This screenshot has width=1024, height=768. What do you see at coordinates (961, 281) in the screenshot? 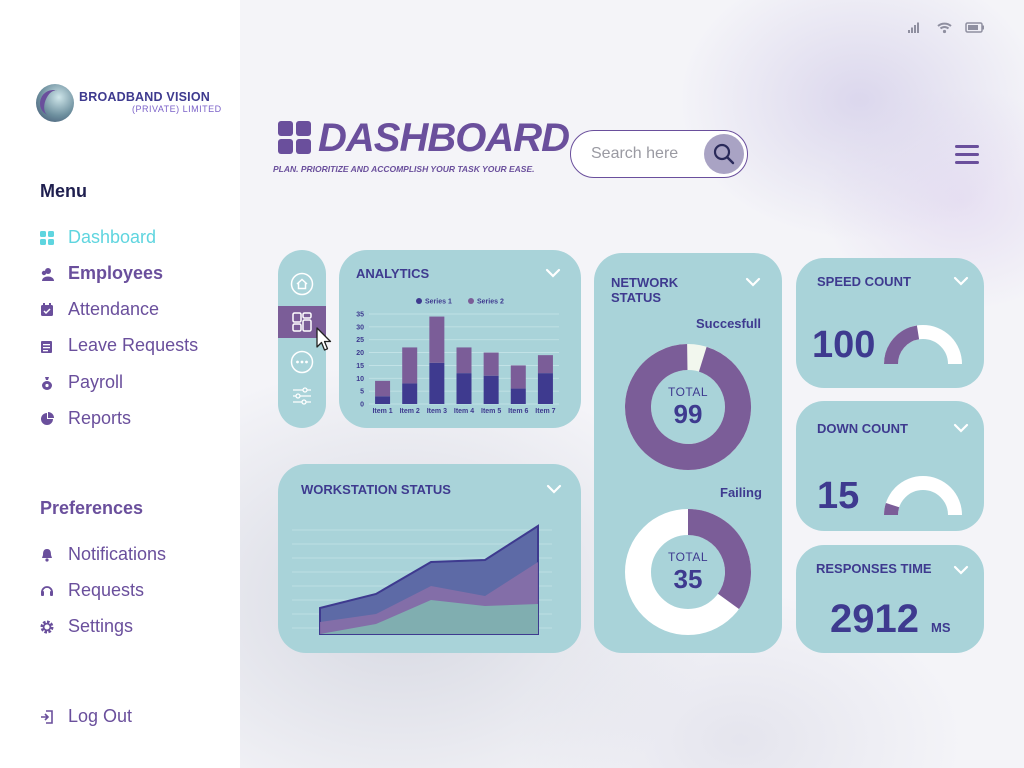
I see `speed-chevron-down-icon` at bounding box center [961, 281].